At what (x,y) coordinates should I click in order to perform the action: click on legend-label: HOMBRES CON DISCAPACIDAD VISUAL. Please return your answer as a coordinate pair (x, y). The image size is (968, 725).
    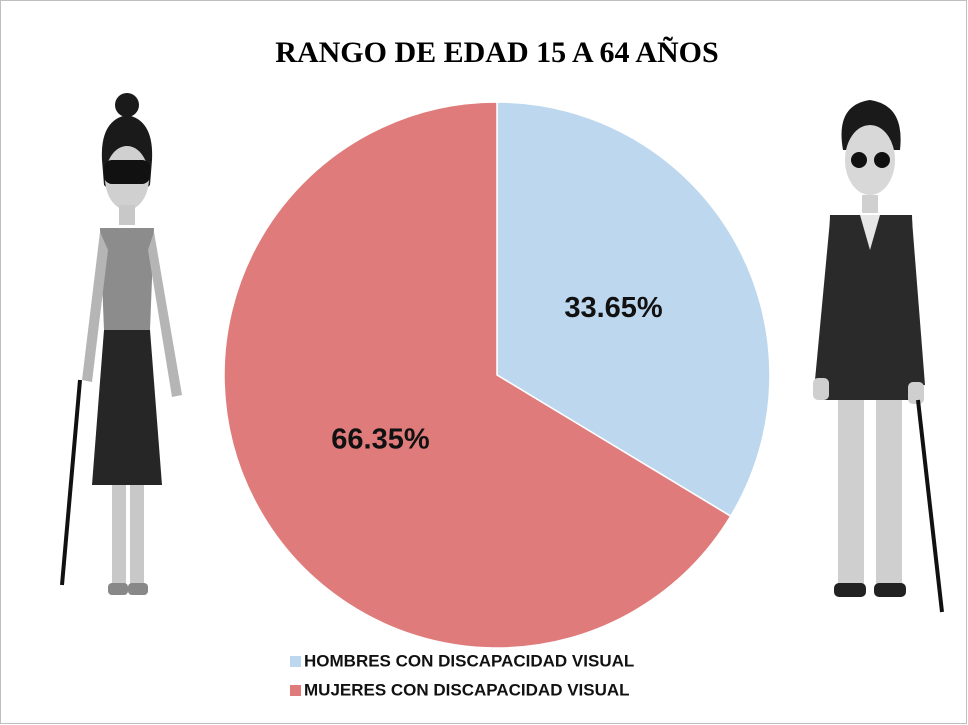
    Looking at the image, I should click on (469, 660).